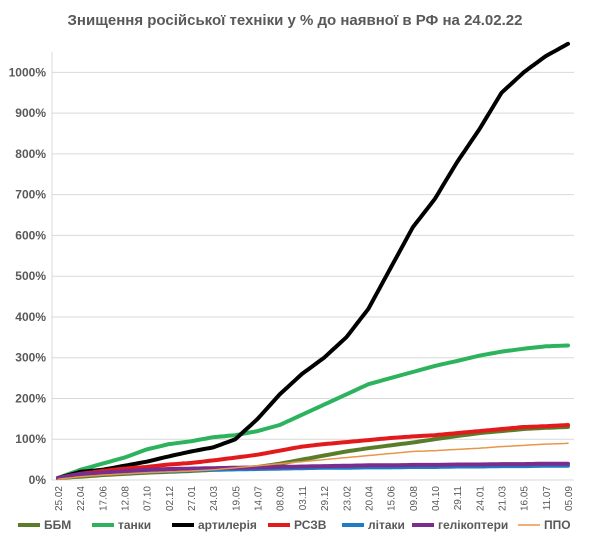  What do you see at coordinates (557, 525) in the screenshot?
I see `legend-label: ППО` at bounding box center [557, 525].